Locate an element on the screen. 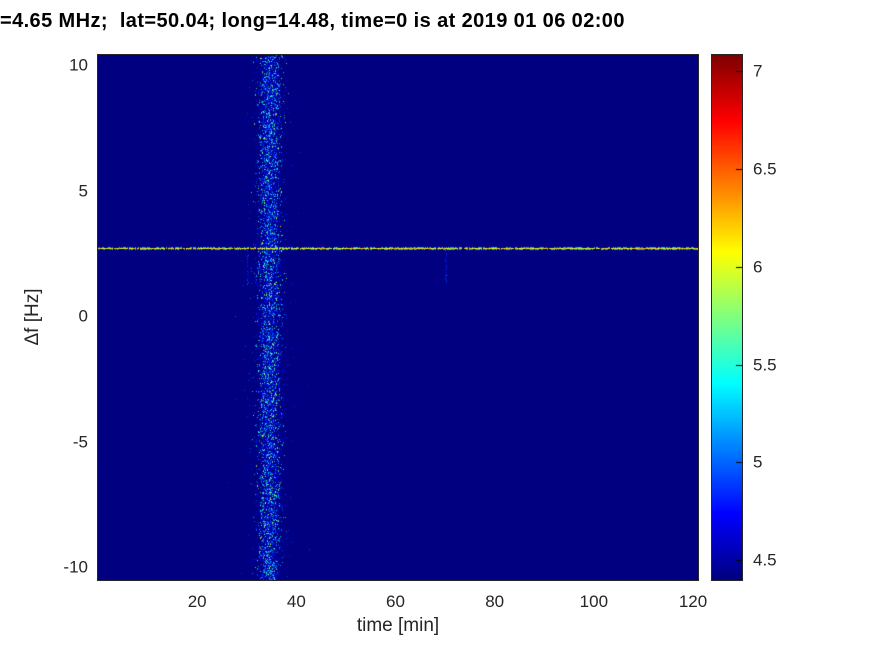  x-tick-label: 120 is located at coordinates (693, 601).